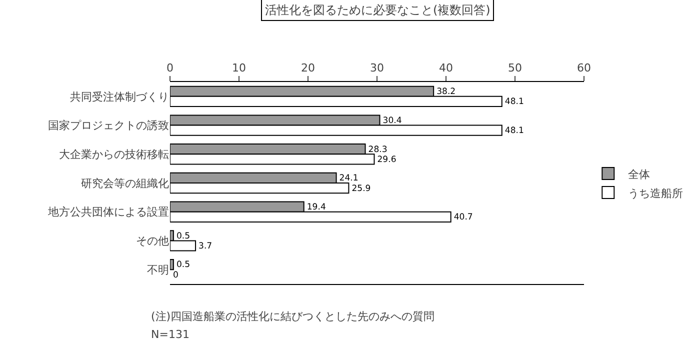 The height and width of the screenshot is (356, 700). What do you see at coordinates (446, 92) in the screenshot?
I see `data-label: 38.2` at bounding box center [446, 92].